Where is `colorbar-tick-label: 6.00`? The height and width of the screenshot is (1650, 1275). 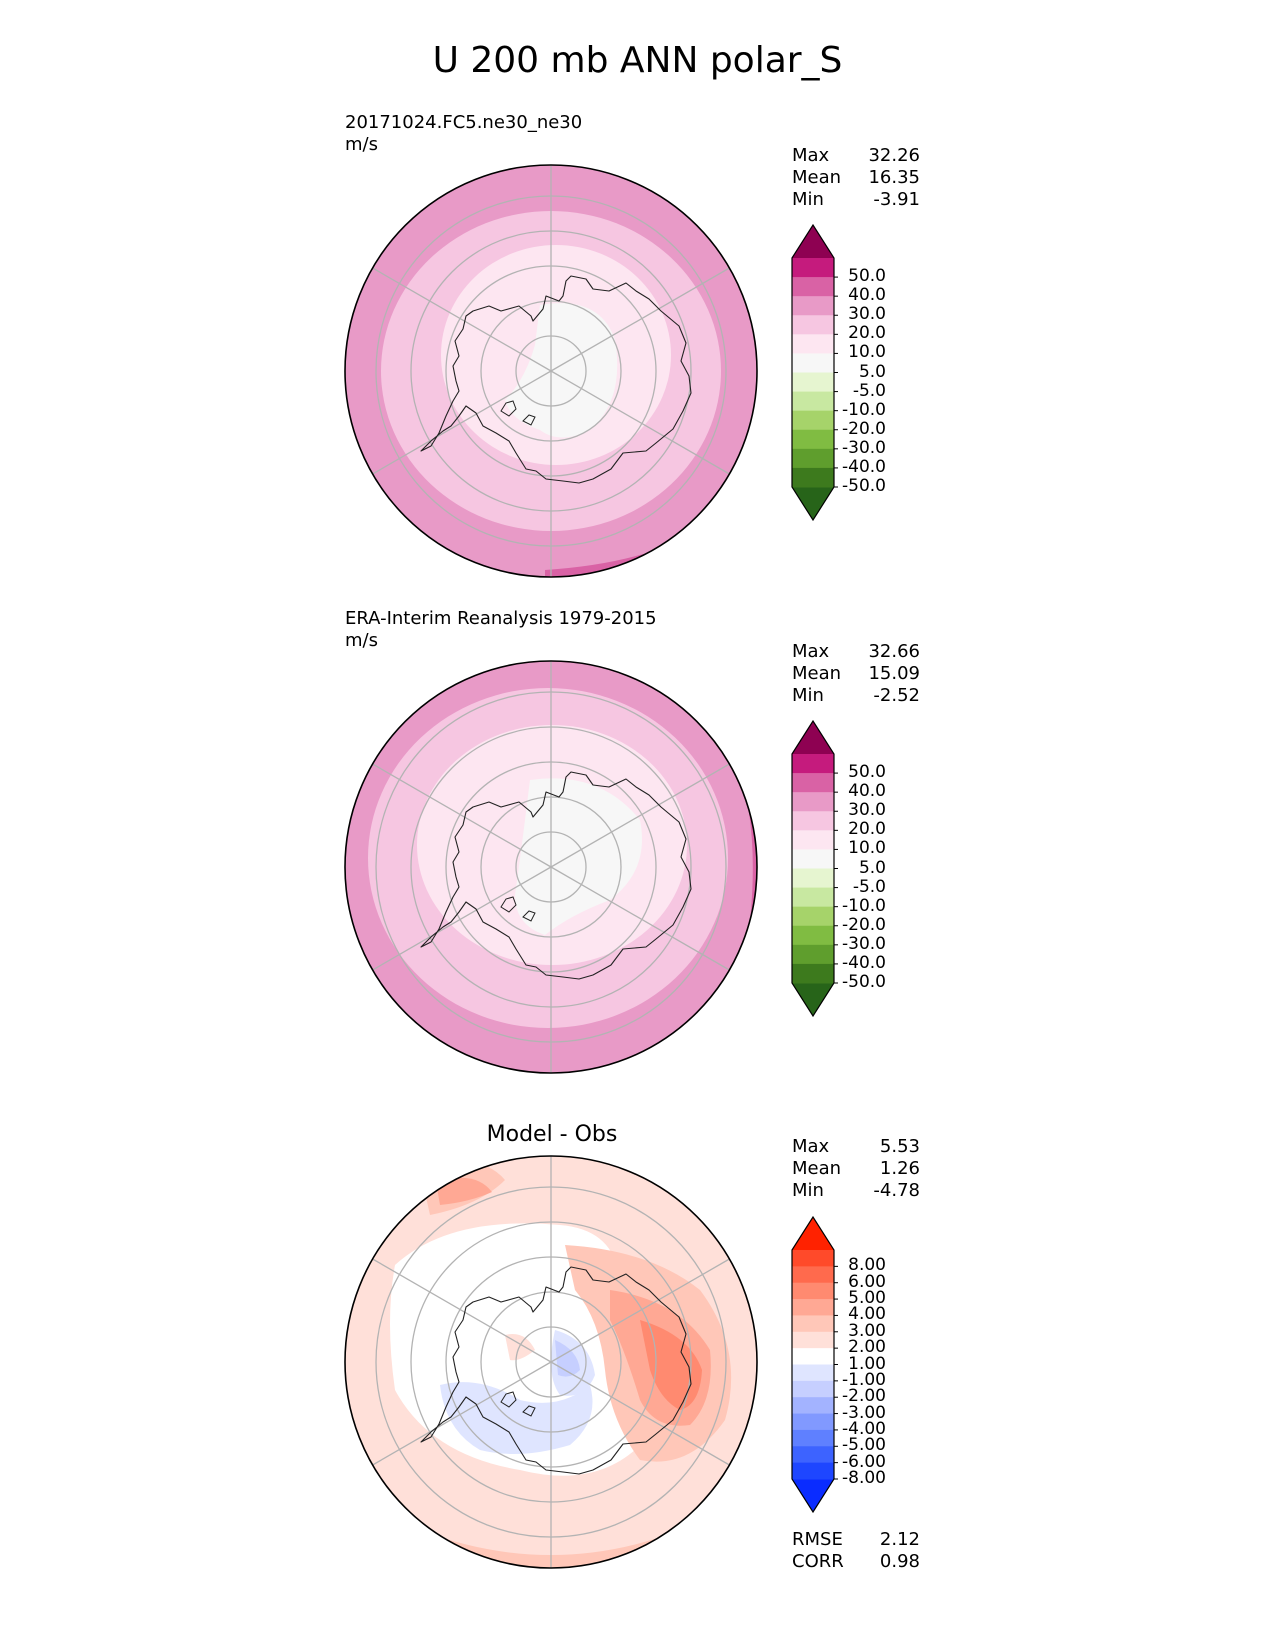
colorbar-tick-label: 6.00 is located at coordinates (867, 1281).